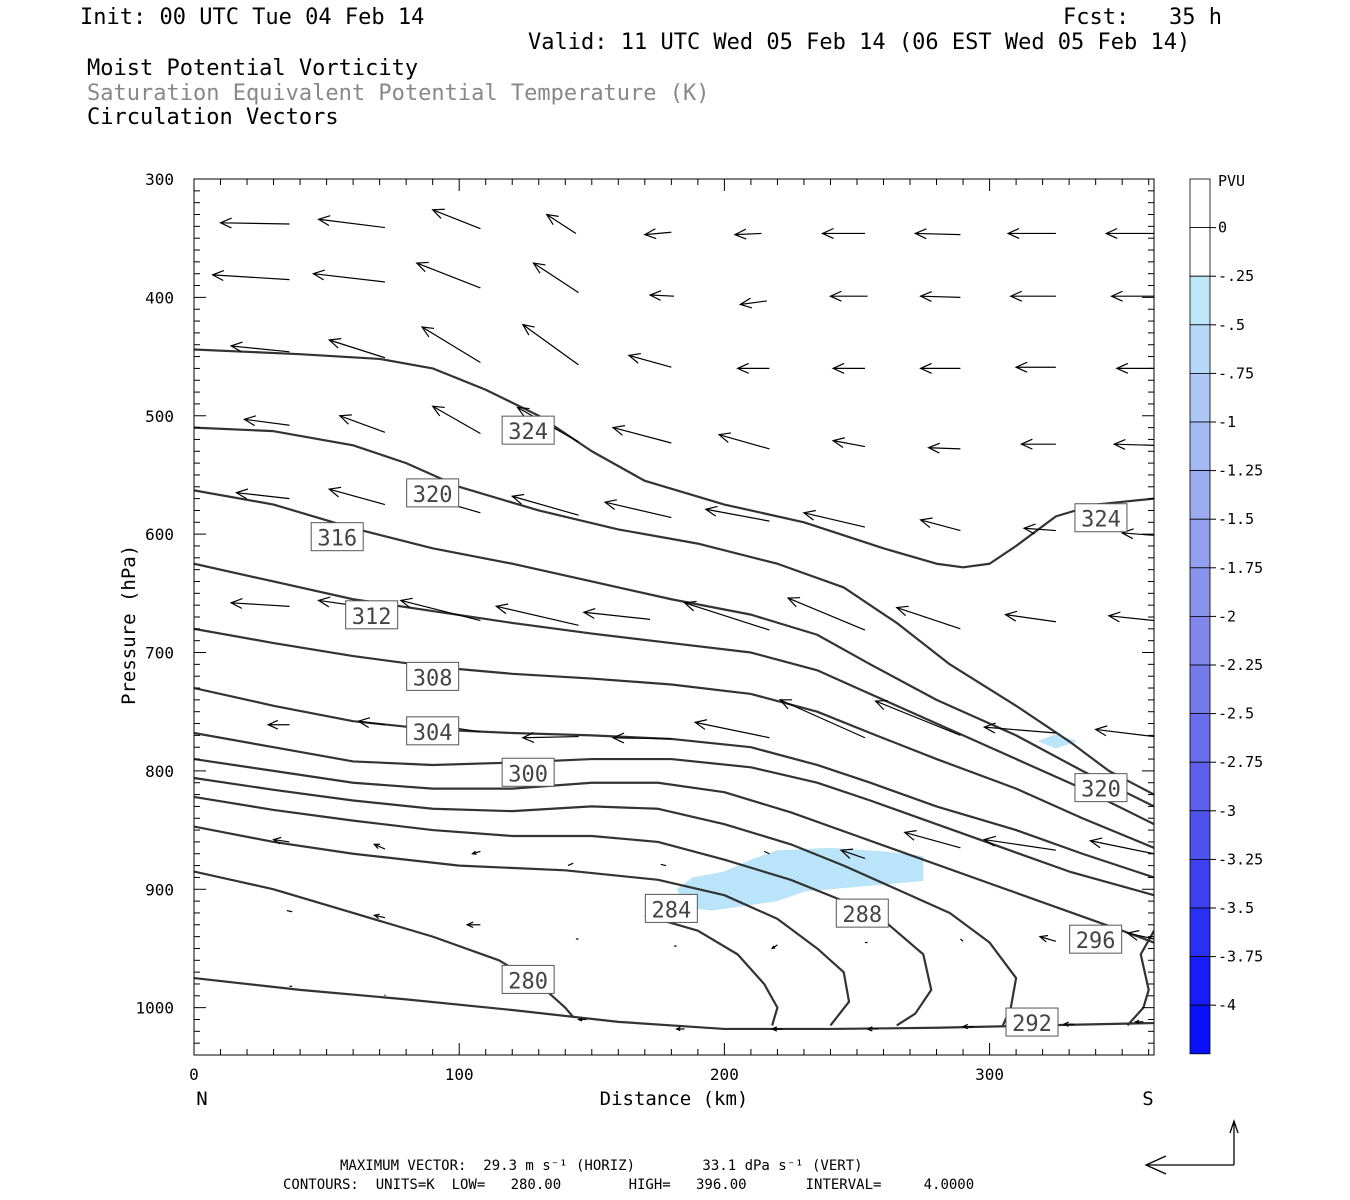 The height and width of the screenshot is (1200, 1350). Describe the element at coordinates (1231, 325) in the screenshot. I see `colorbar-label: -.5` at that location.